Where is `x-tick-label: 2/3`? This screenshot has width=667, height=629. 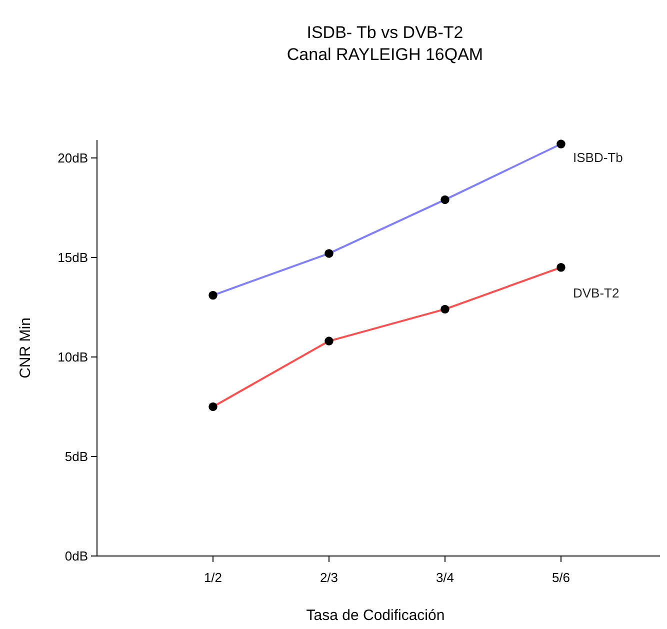 x-tick-label: 2/3 is located at coordinates (329, 577).